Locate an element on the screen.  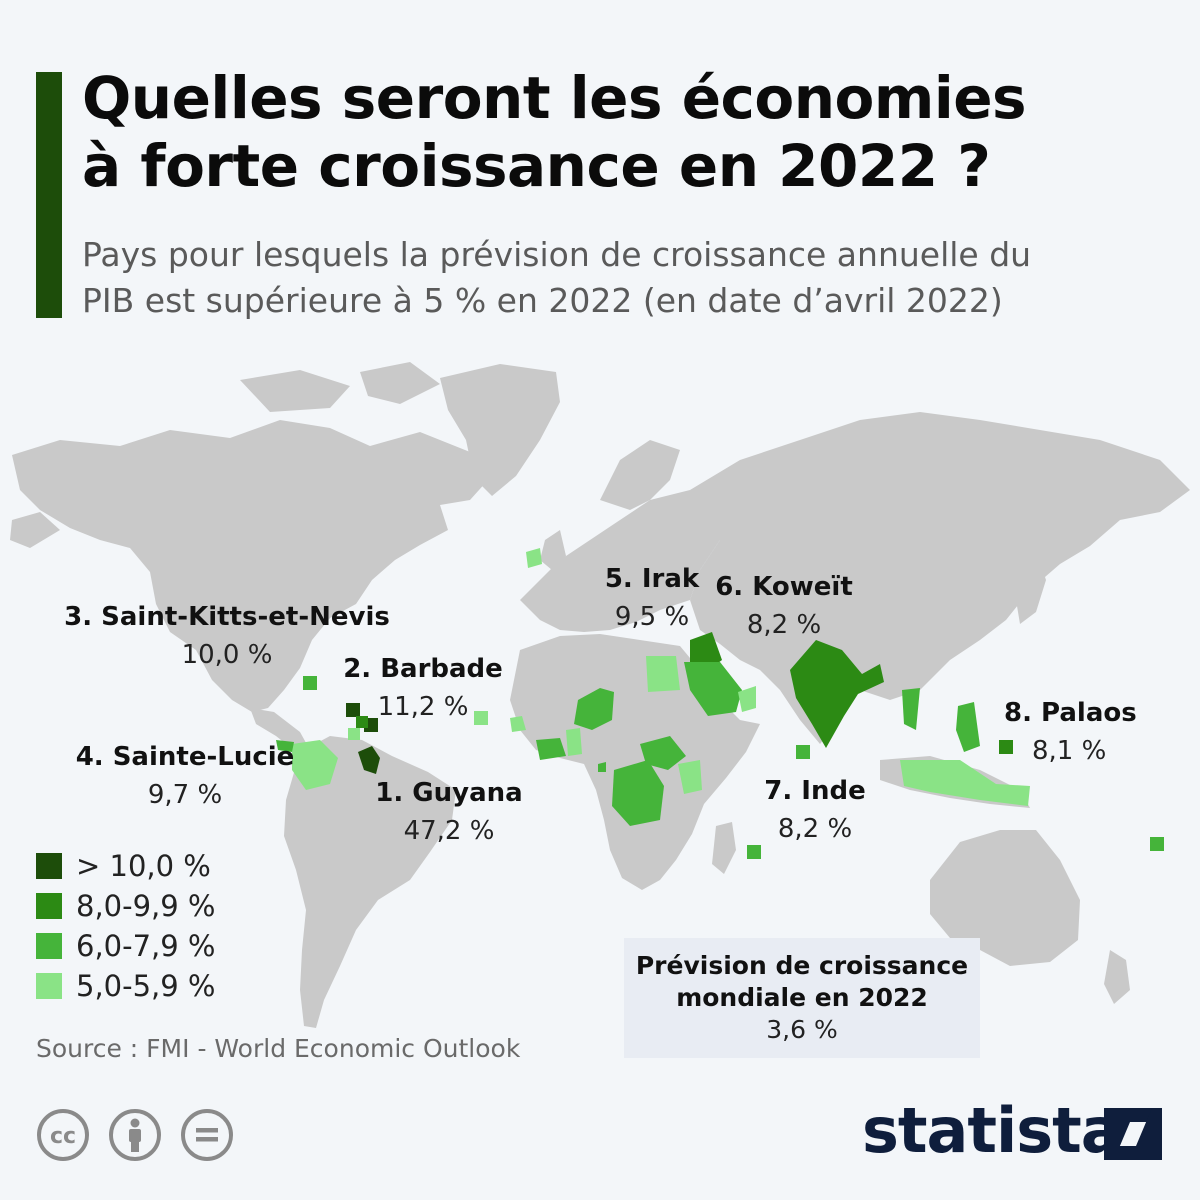
country-oman is located at coordinates (747, 699).